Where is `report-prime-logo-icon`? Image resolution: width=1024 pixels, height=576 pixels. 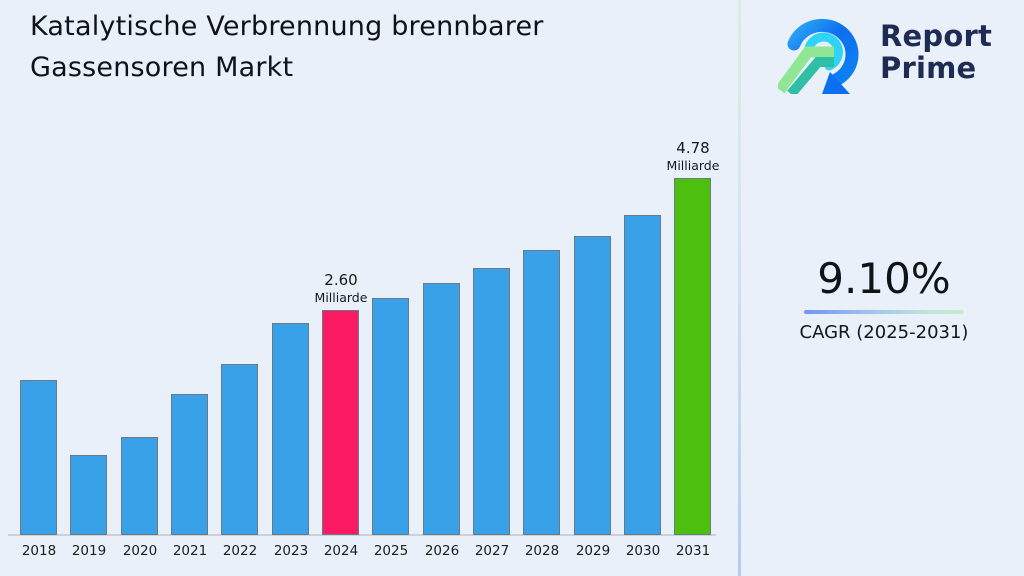 report-prime-logo-icon is located at coordinates (818, 56).